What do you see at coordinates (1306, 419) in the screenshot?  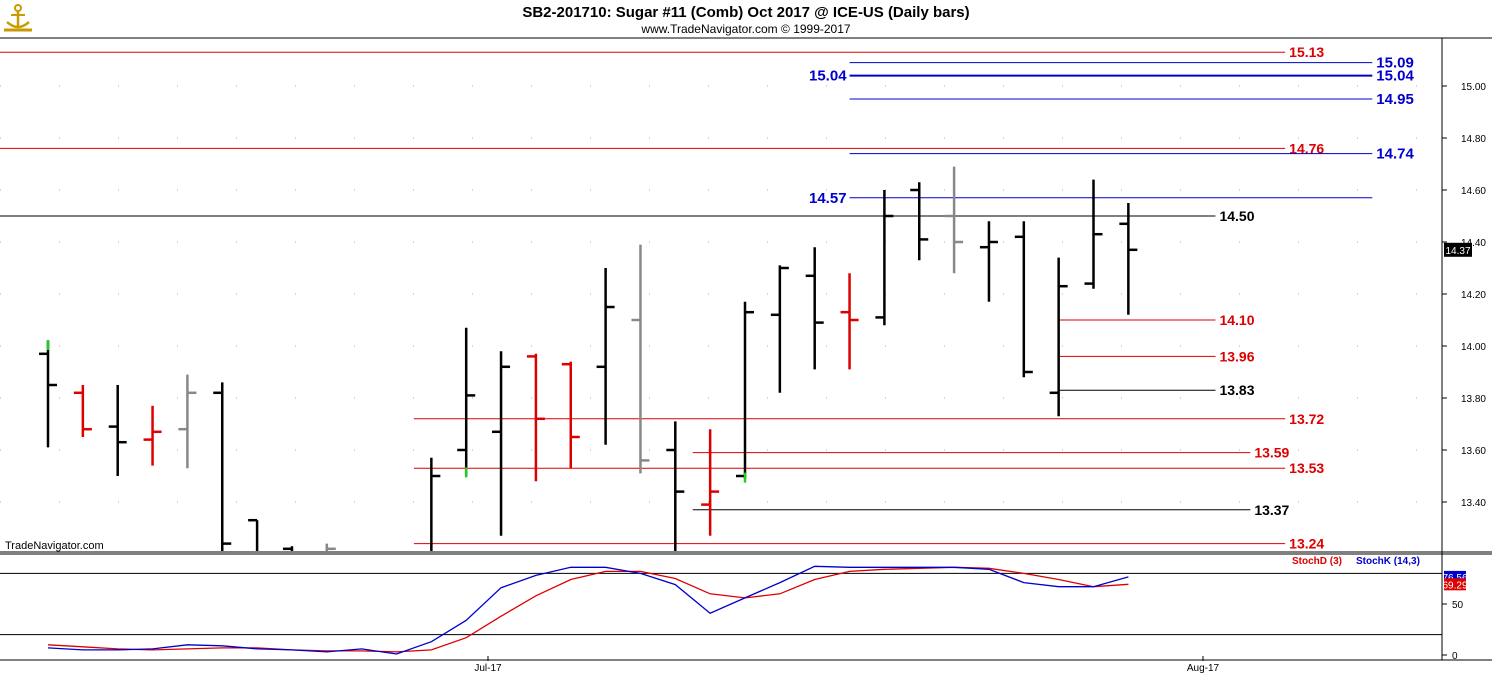 I see `level-label: 13.72` at bounding box center [1306, 419].